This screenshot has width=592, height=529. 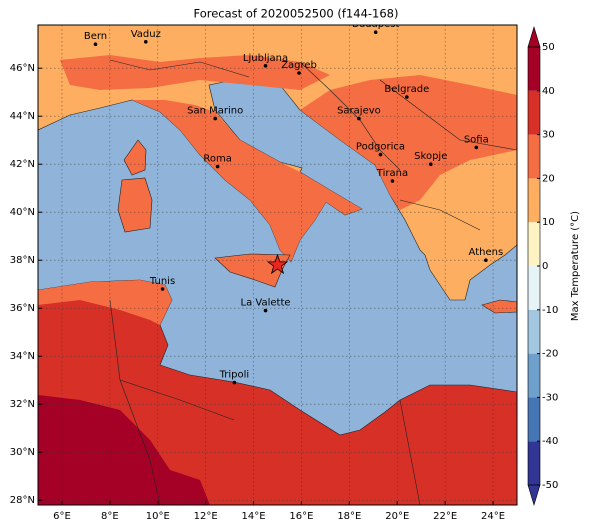 I want to click on colorbar-tick-label: 50, so click(x=548, y=47).